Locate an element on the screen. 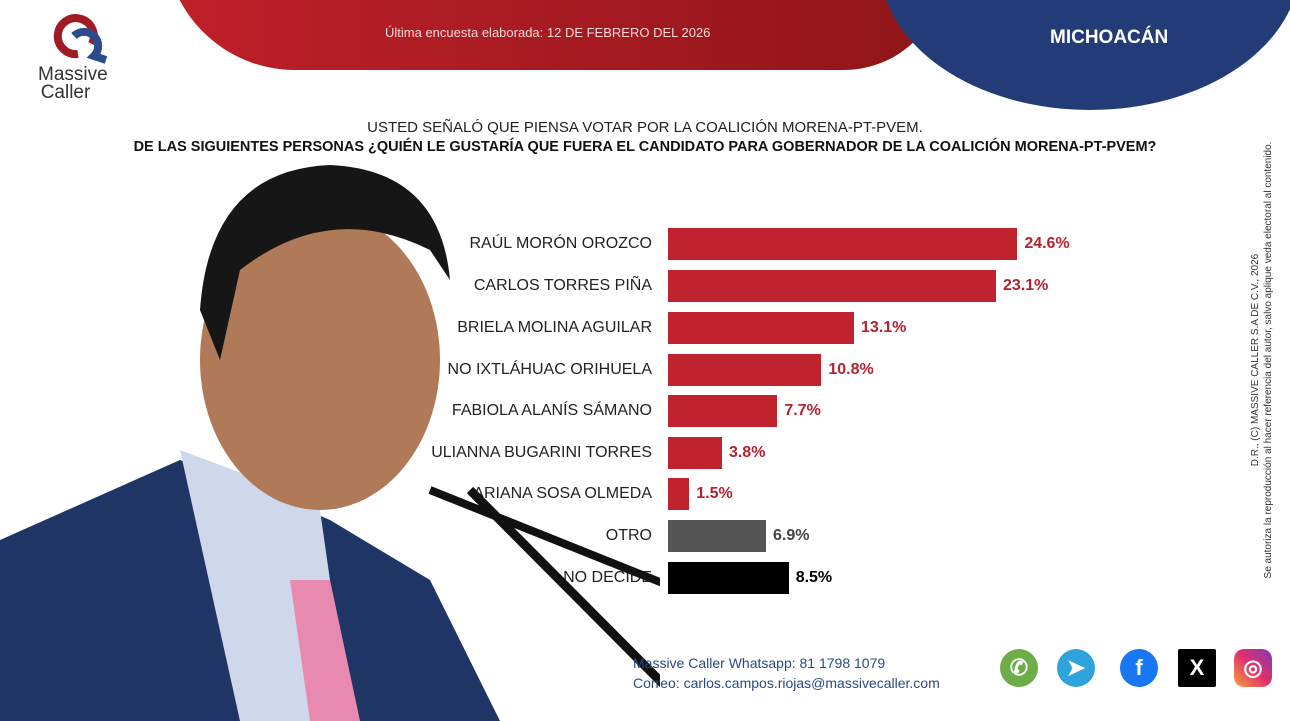 This screenshot has width=1290, height=721. category-label: FABIOLA ALANÍS SÁMANO is located at coordinates (551, 410).